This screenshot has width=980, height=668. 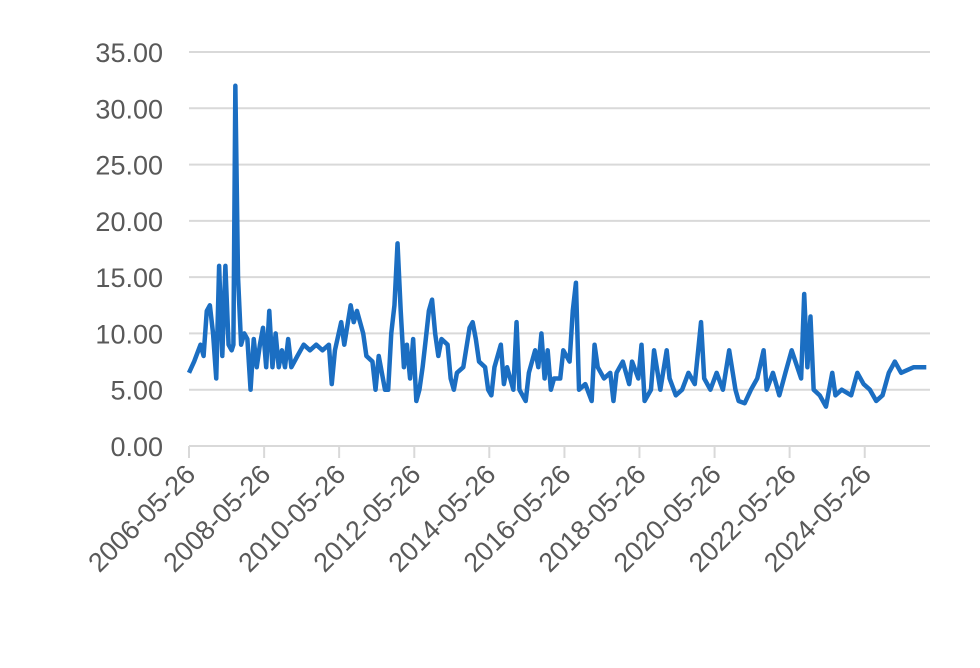 What do you see at coordinates (129, 166) in the screenshot?
I see `y-tick-label: 25.00` at bounding box center [129, 166].